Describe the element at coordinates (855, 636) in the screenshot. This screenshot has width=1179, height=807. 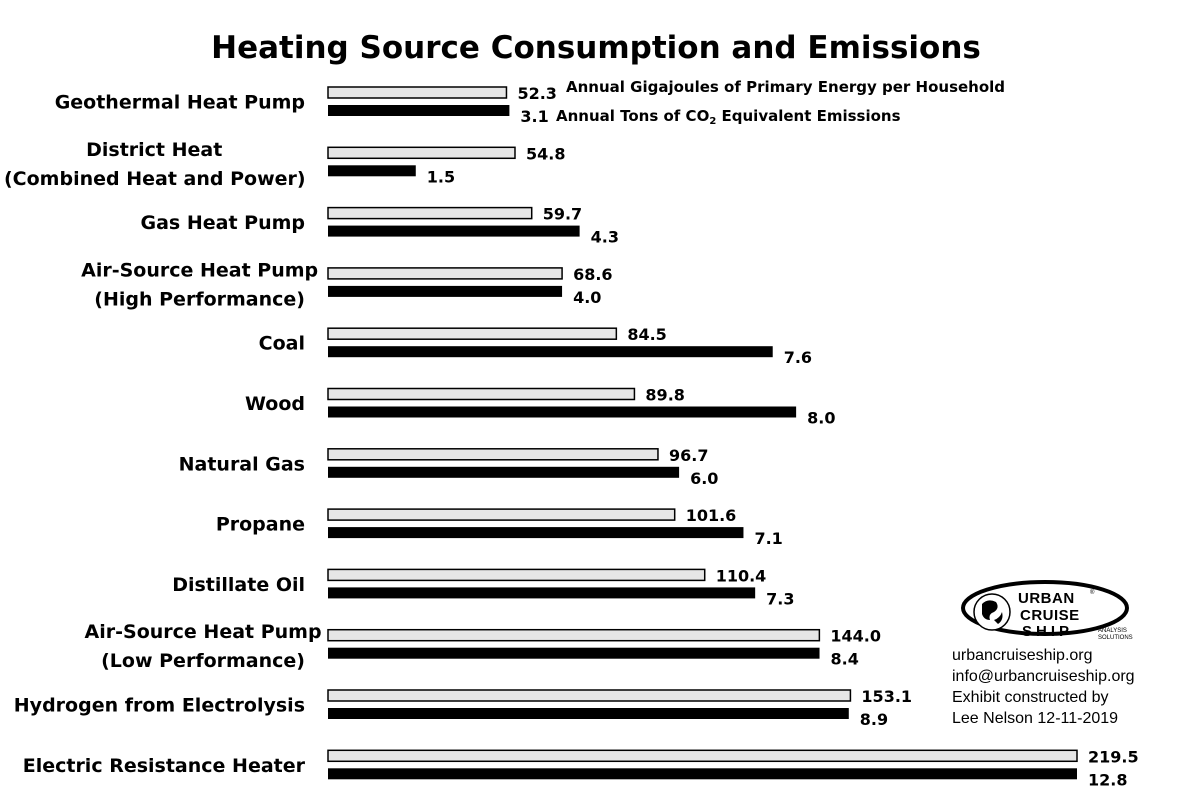
I see `value-label-energy: 144.0` at that location.